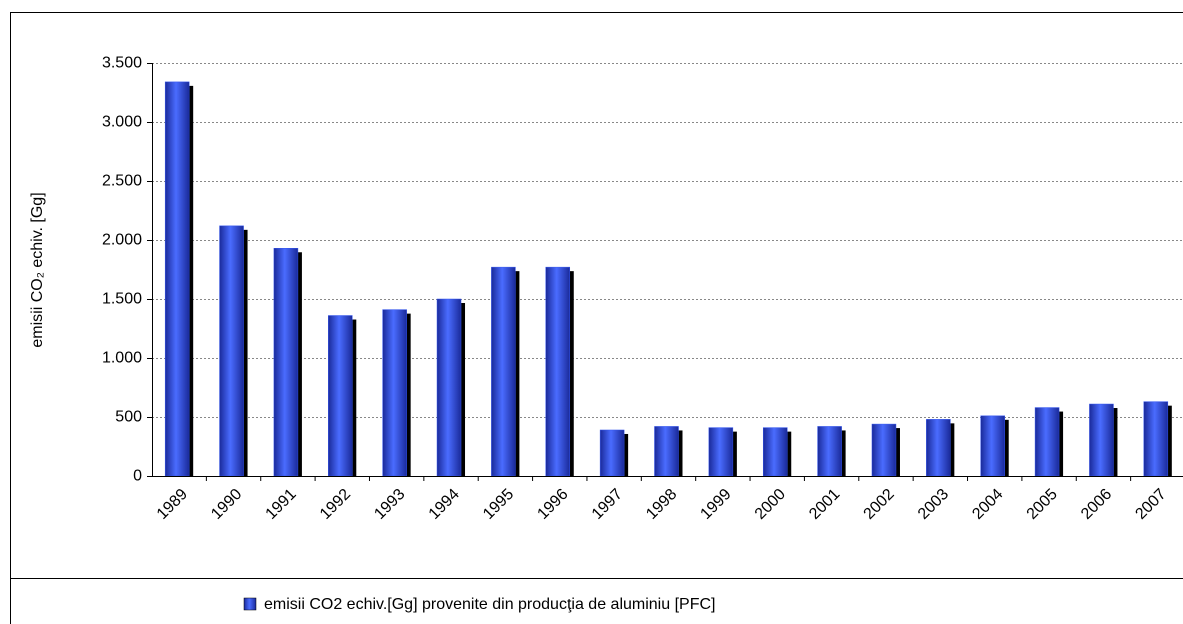  What do you see at coordinates (250, 604) in the screenshot?
I see `legend-swatch` at bounding box center [250, 604].